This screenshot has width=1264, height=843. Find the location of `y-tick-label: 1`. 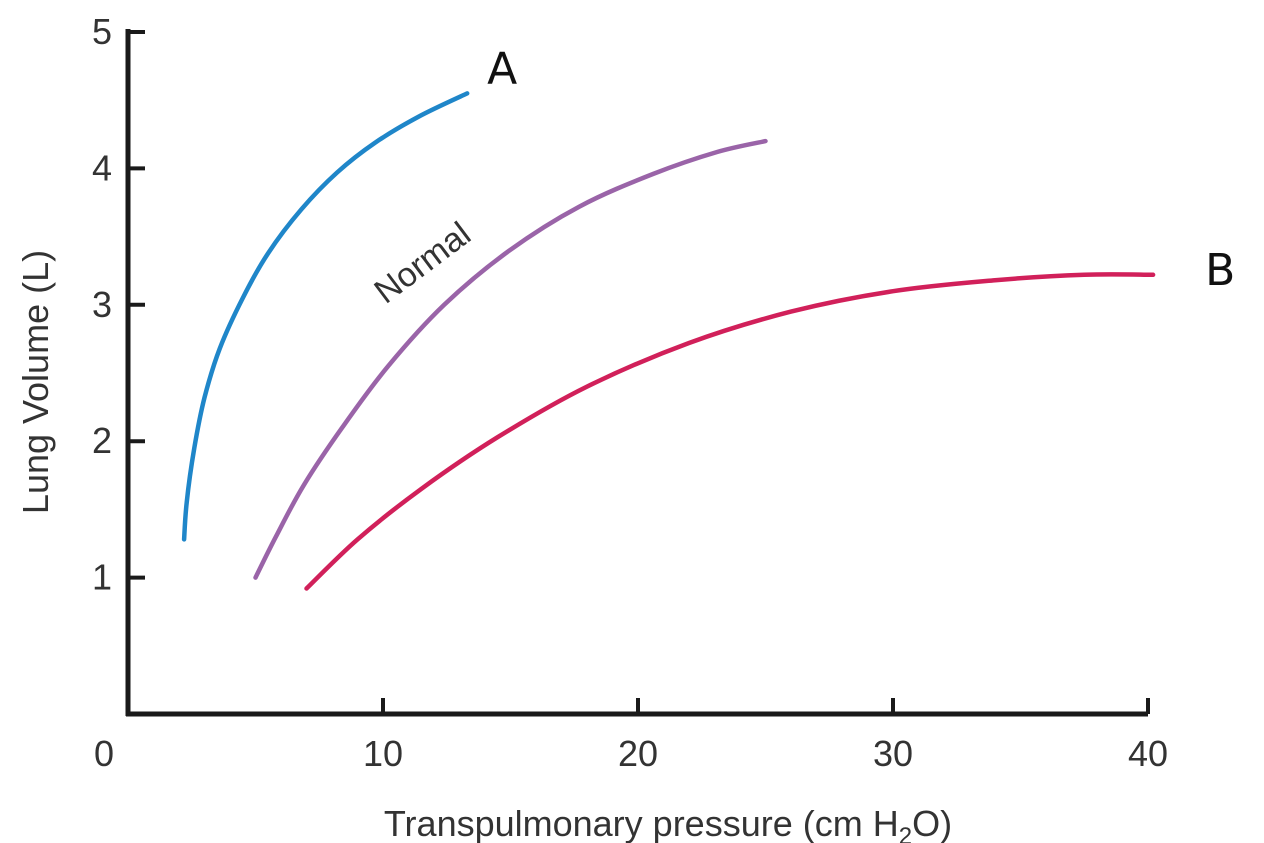

y-tick-label: 1 is located at coordinates (102, 577).